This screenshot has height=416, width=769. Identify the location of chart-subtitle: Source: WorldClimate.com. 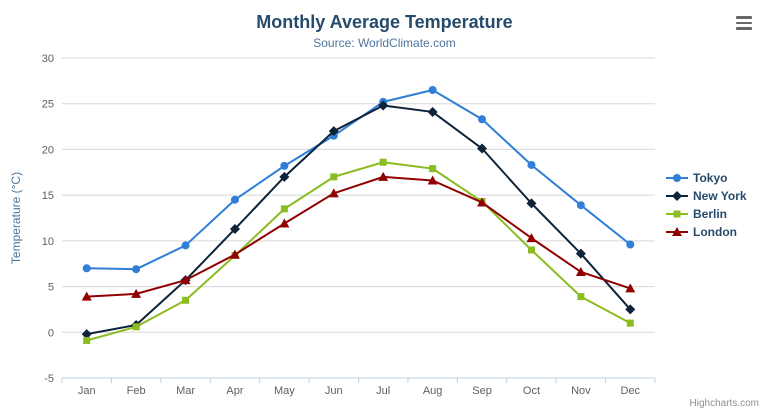
(384, 43).